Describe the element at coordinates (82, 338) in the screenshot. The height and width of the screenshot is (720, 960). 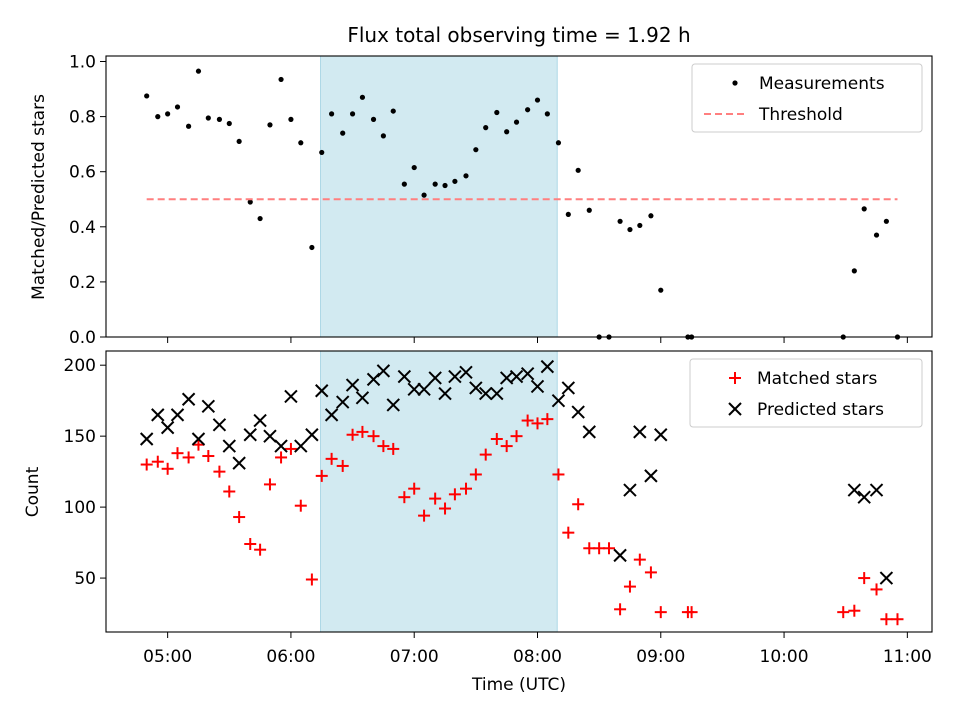
I see `ytick-label: 0.0` at that location.